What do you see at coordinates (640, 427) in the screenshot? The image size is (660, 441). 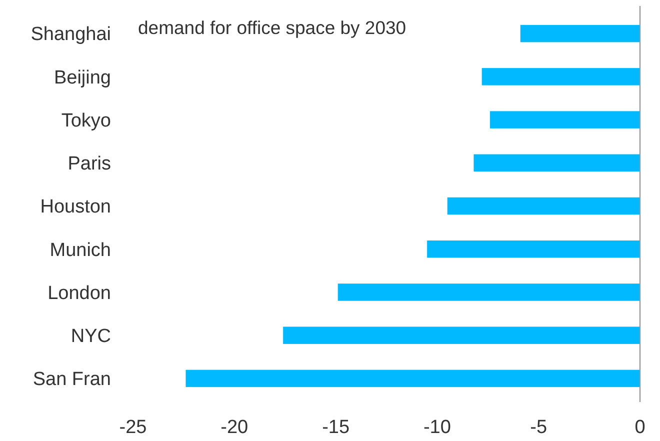 I see `x-tick-label: 0` at bounding box center [640, 427].